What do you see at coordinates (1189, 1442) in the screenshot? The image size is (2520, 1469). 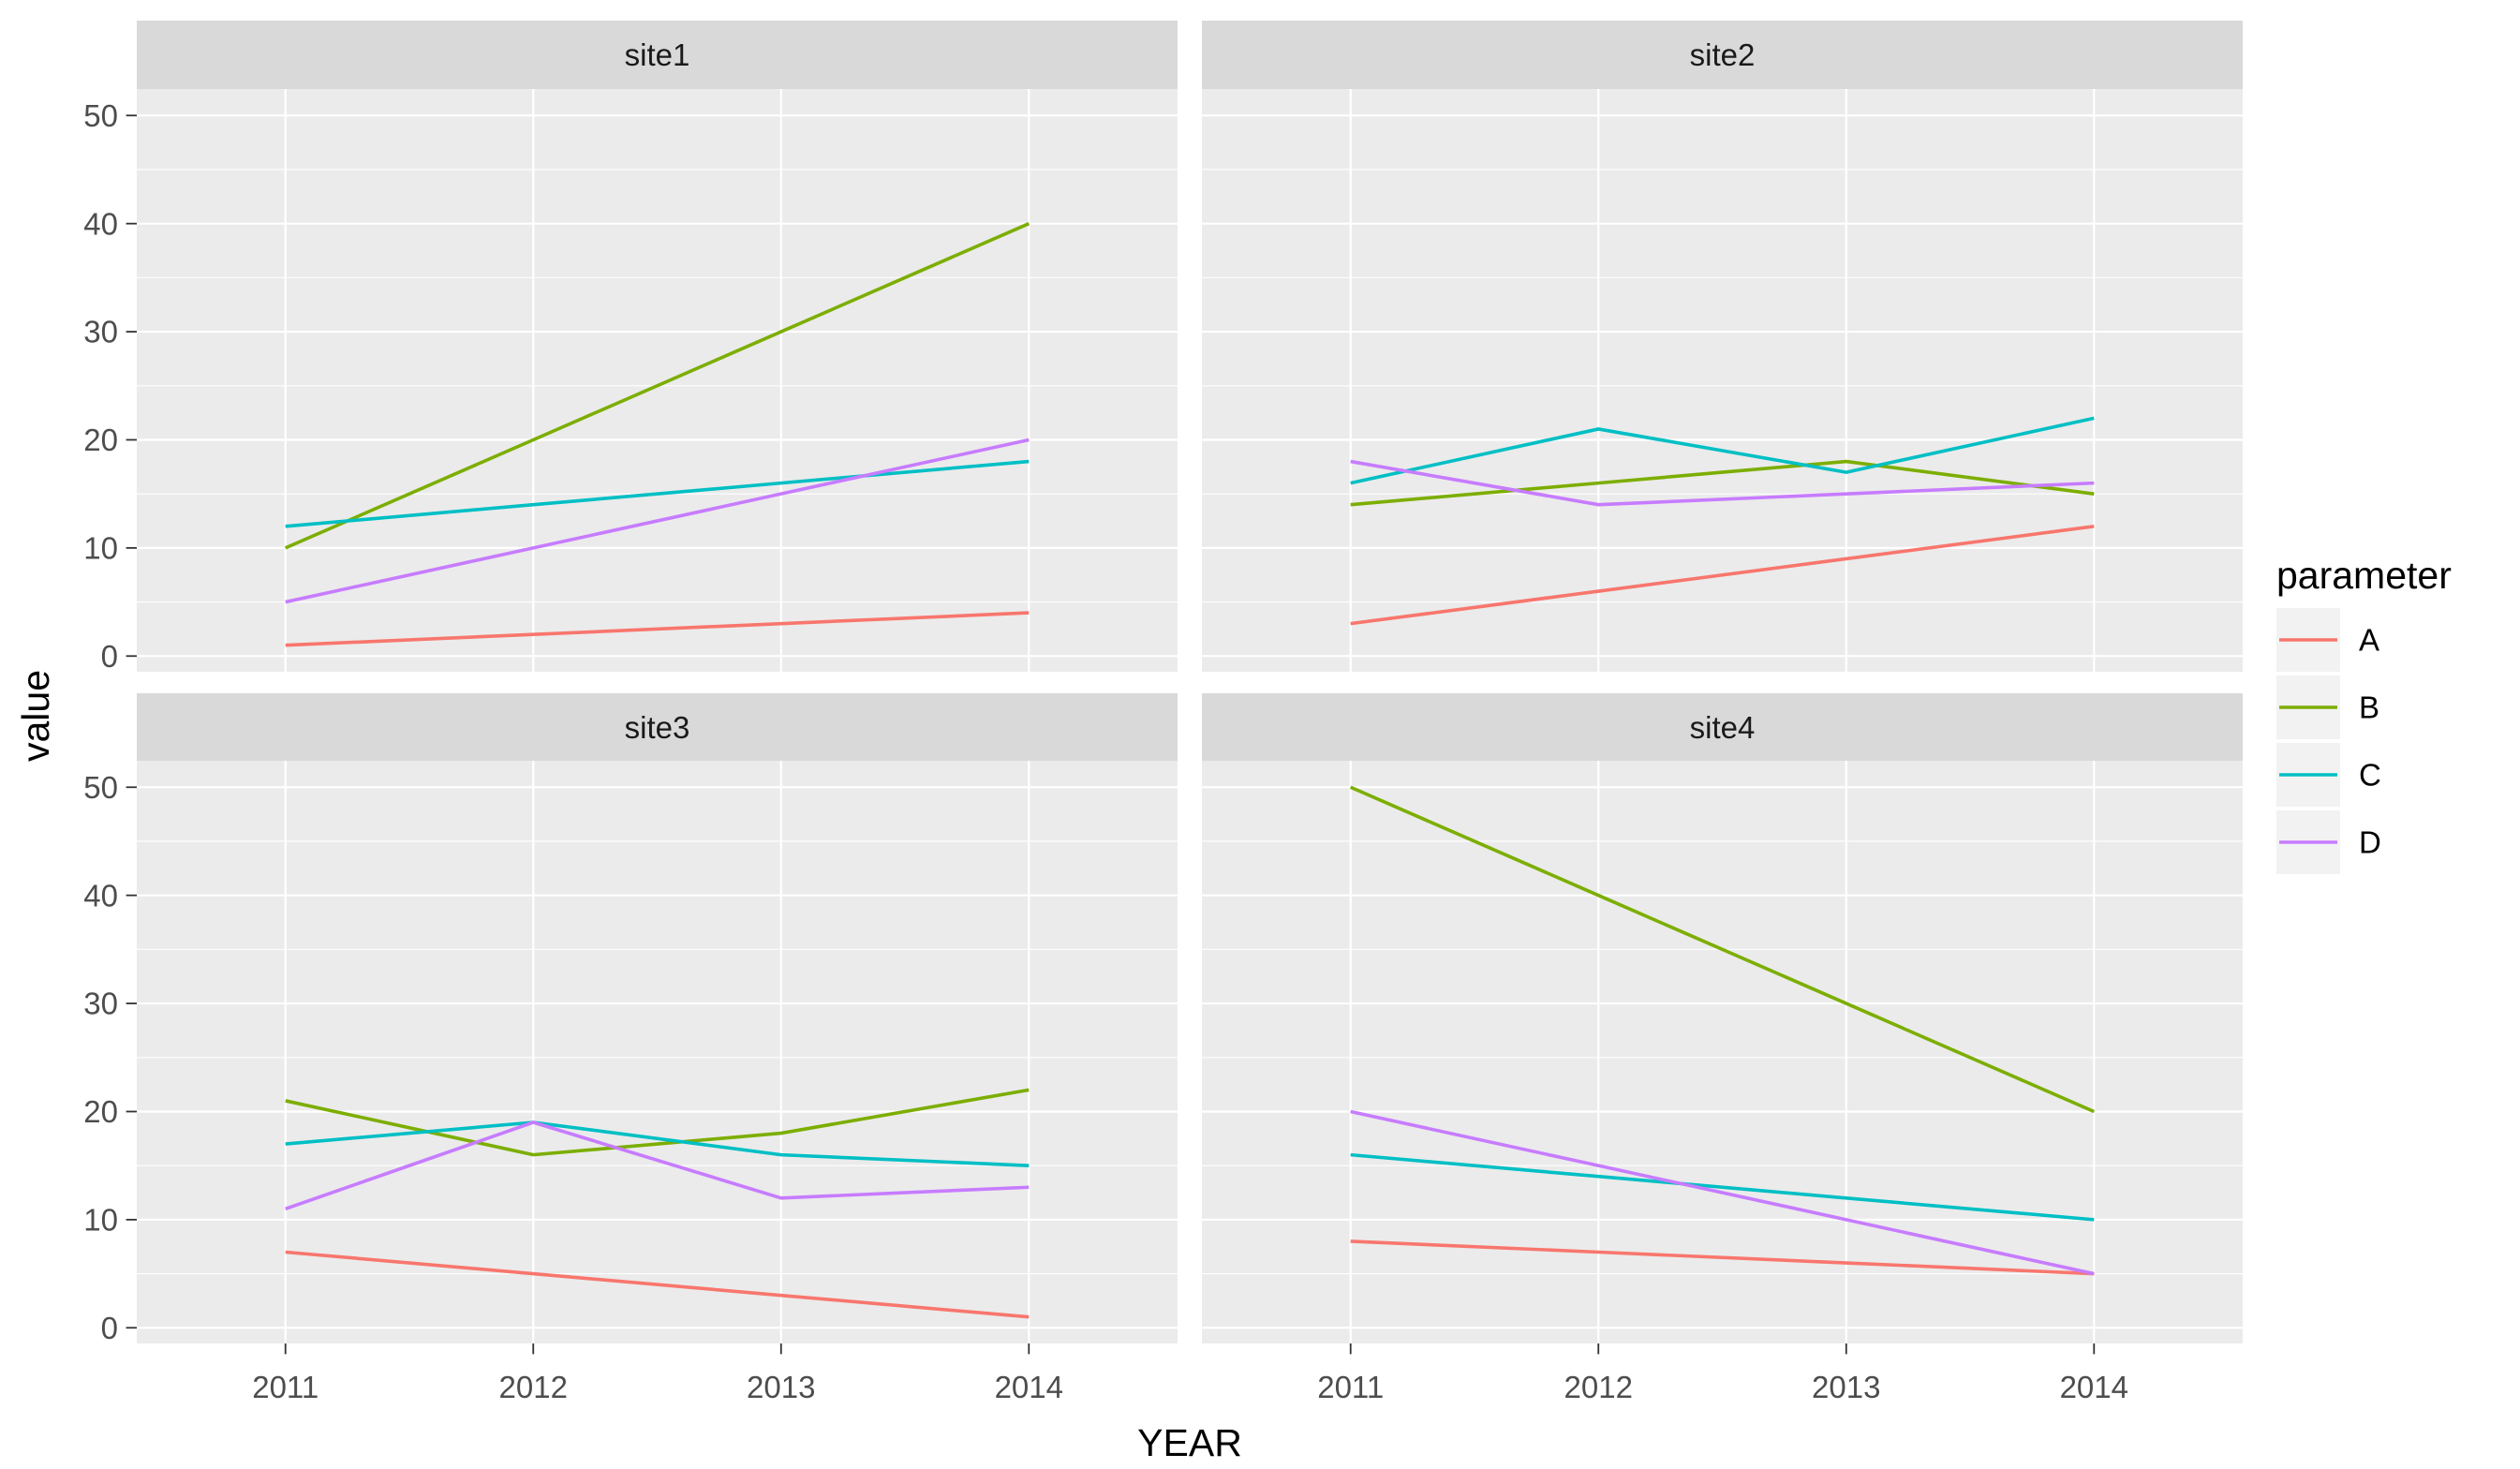 I see `x-axis-title: YEAR` at bounding box center [1189, 1442].